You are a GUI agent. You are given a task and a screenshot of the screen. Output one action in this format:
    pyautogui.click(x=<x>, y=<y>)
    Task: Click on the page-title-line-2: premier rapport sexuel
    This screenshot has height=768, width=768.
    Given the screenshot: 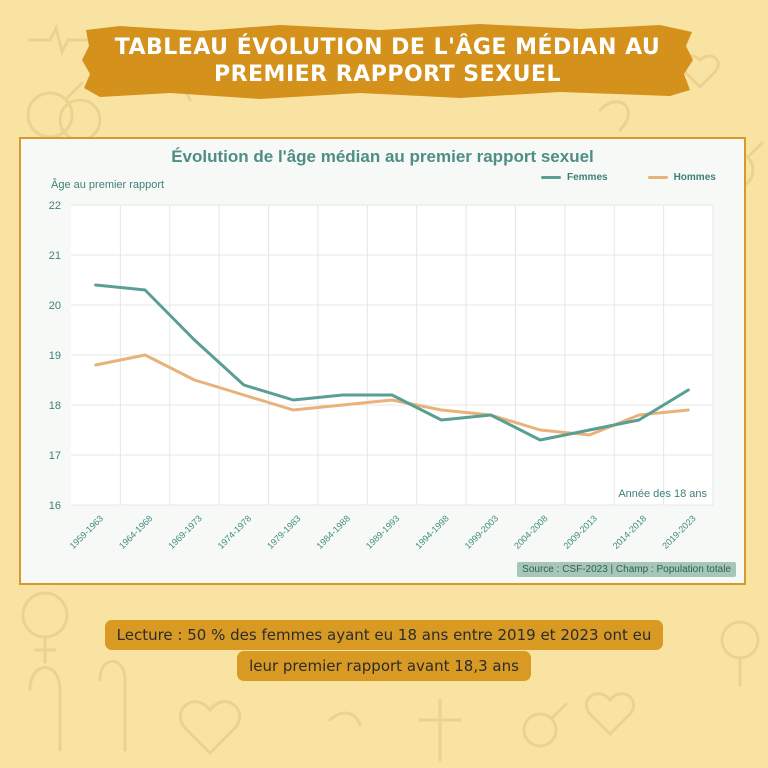 What is the action you would take?
    pyautogui.click(x=387, y=74)
    